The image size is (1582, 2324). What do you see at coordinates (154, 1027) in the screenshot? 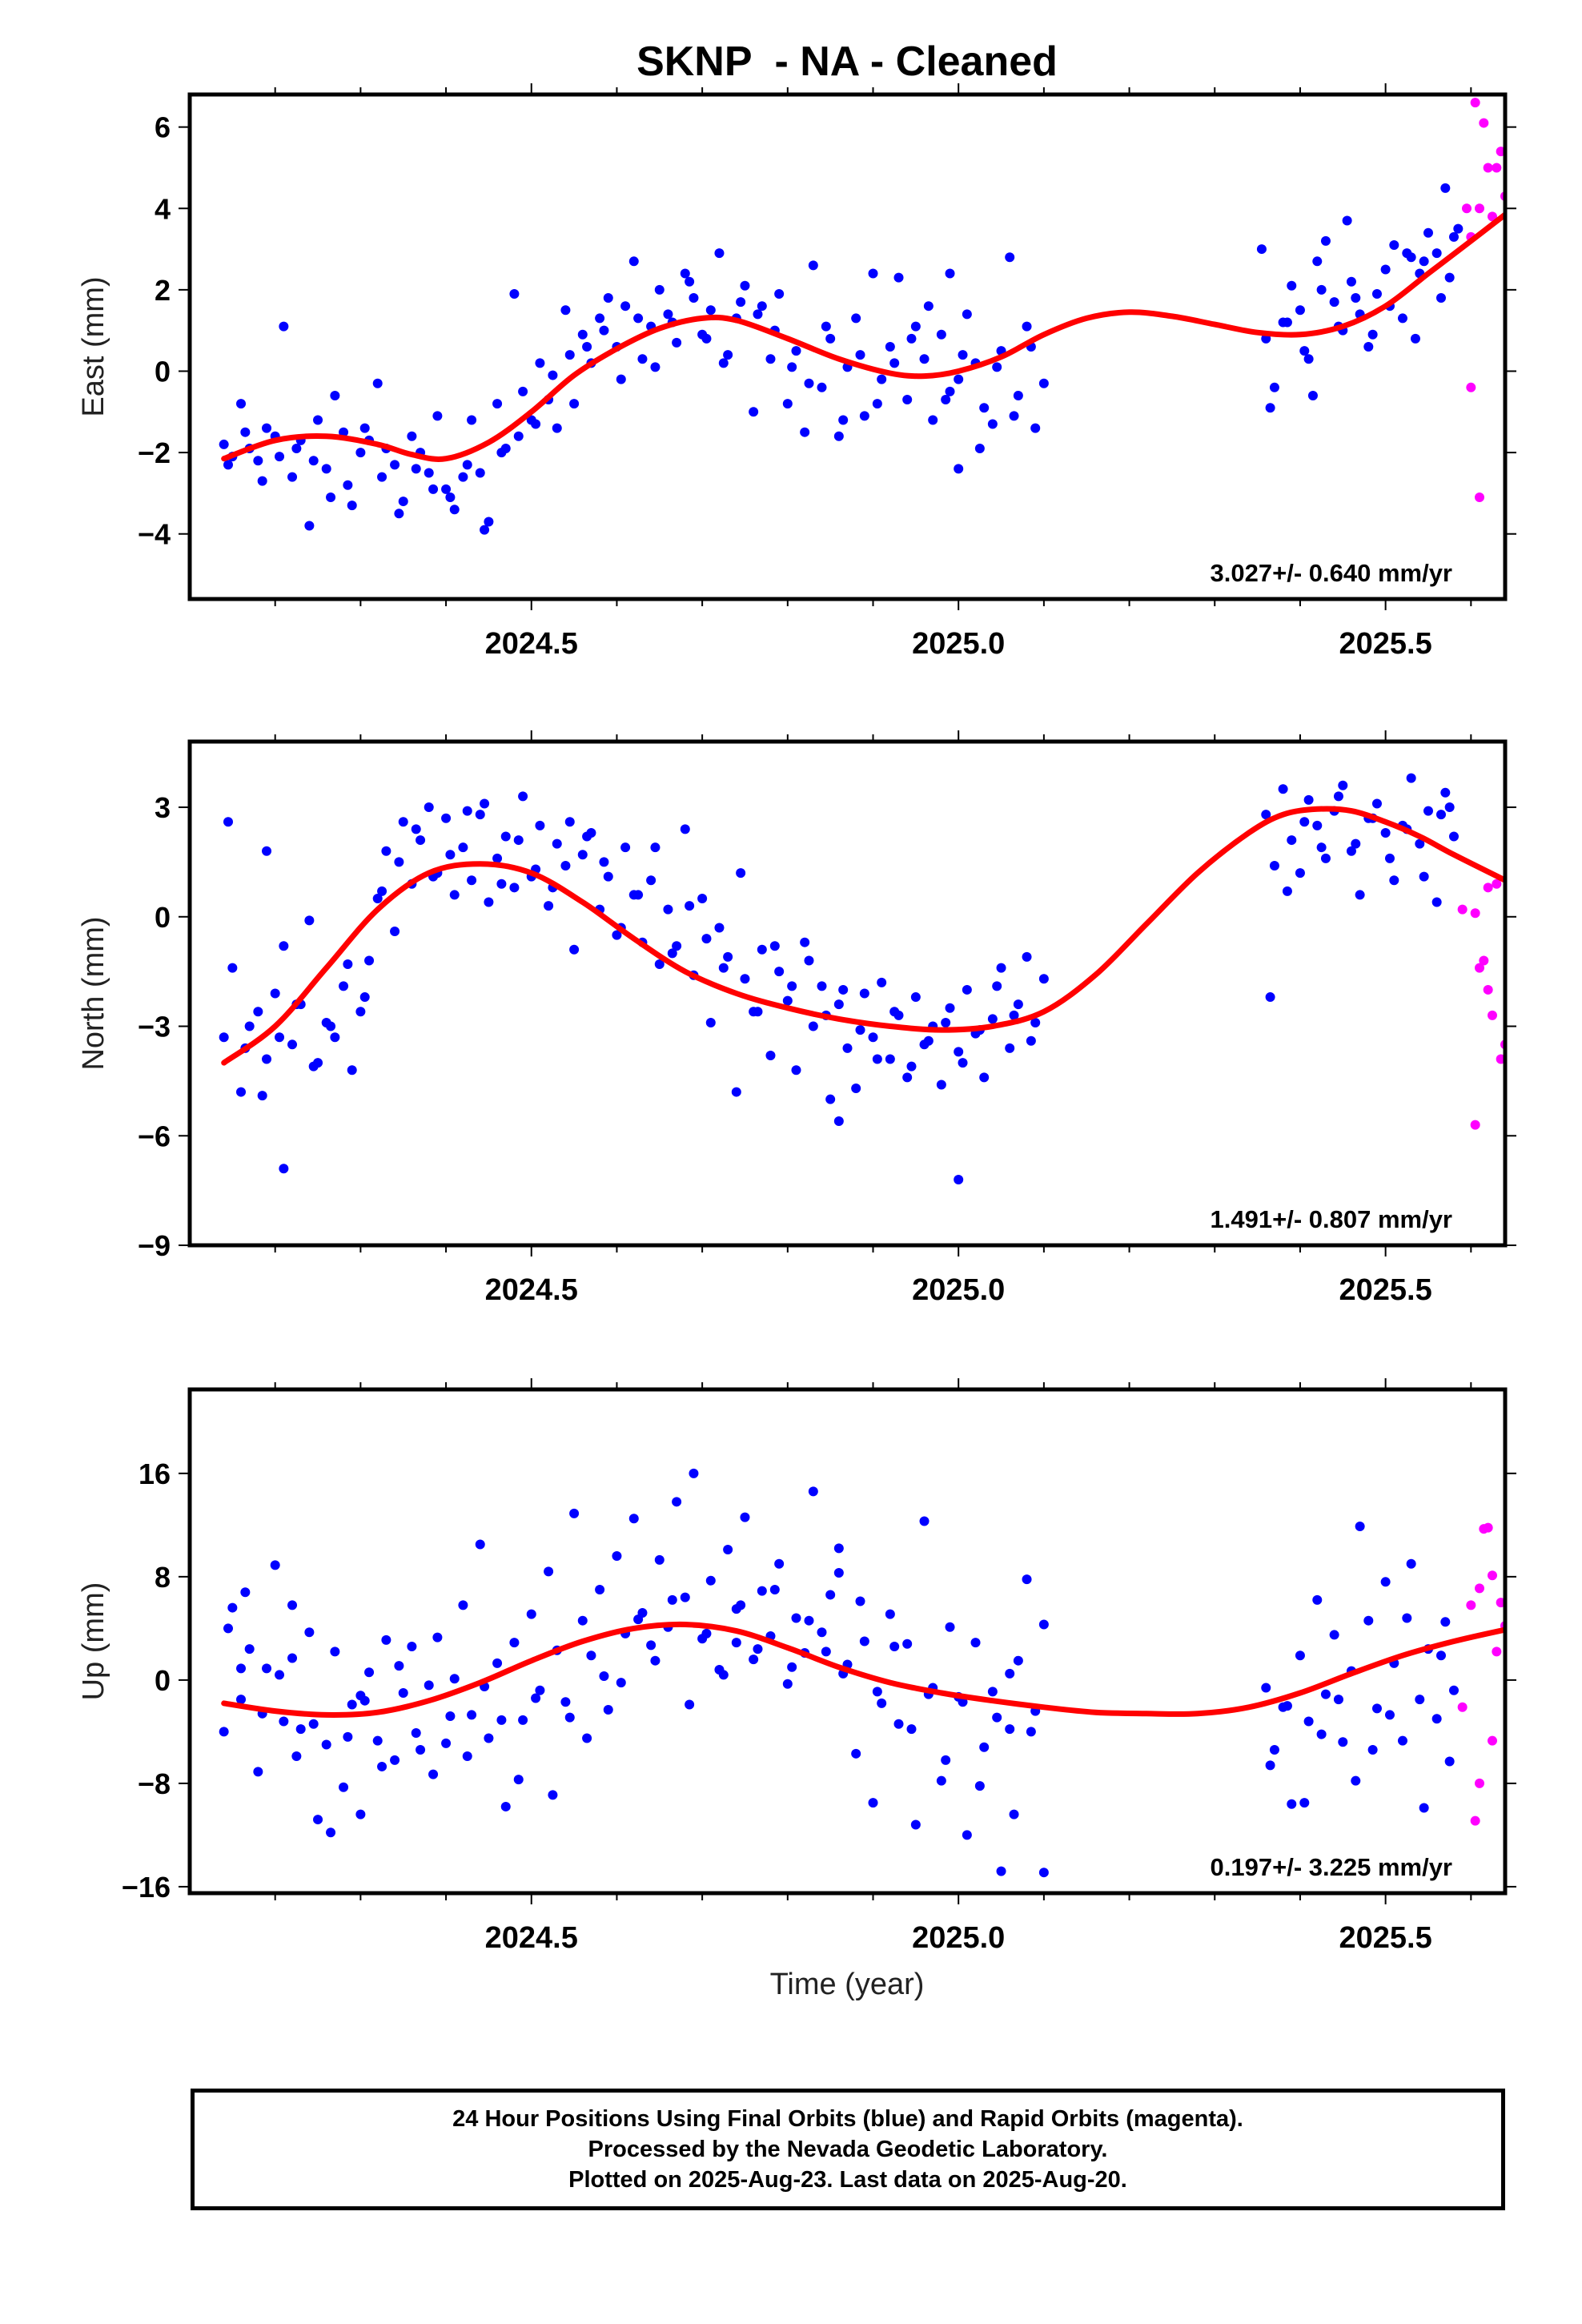
I see `y-tick-label: −3` at bounding box center [154, 1027].